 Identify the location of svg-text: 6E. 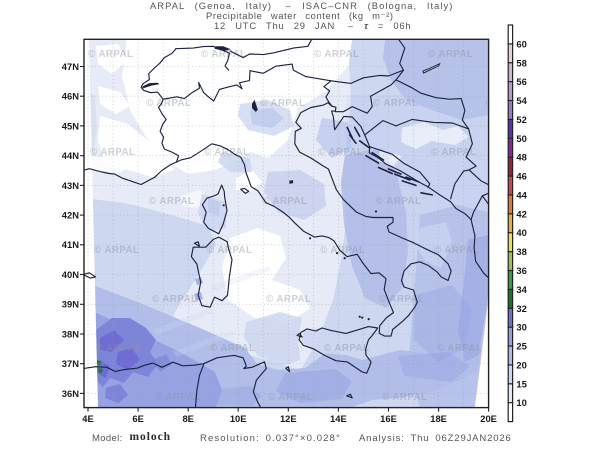
(137, 418).